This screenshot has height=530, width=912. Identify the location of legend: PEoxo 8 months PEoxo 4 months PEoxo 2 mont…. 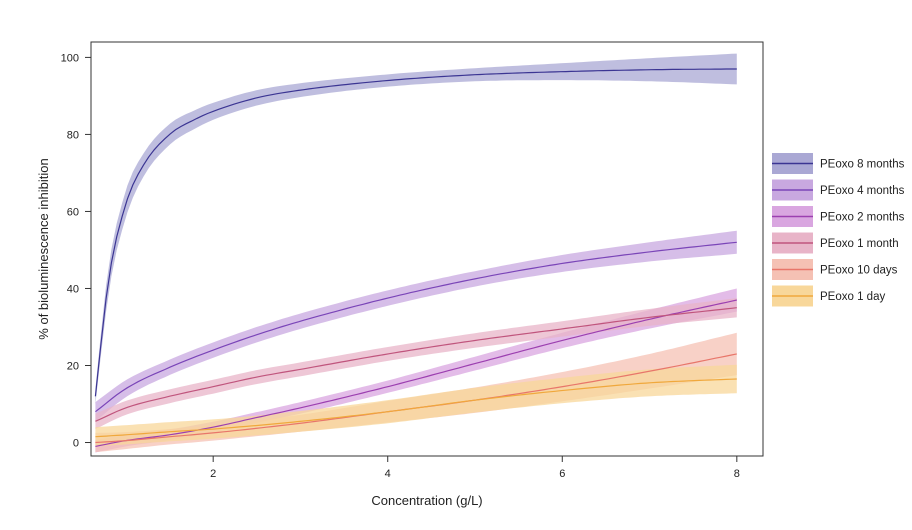
(838, 230).